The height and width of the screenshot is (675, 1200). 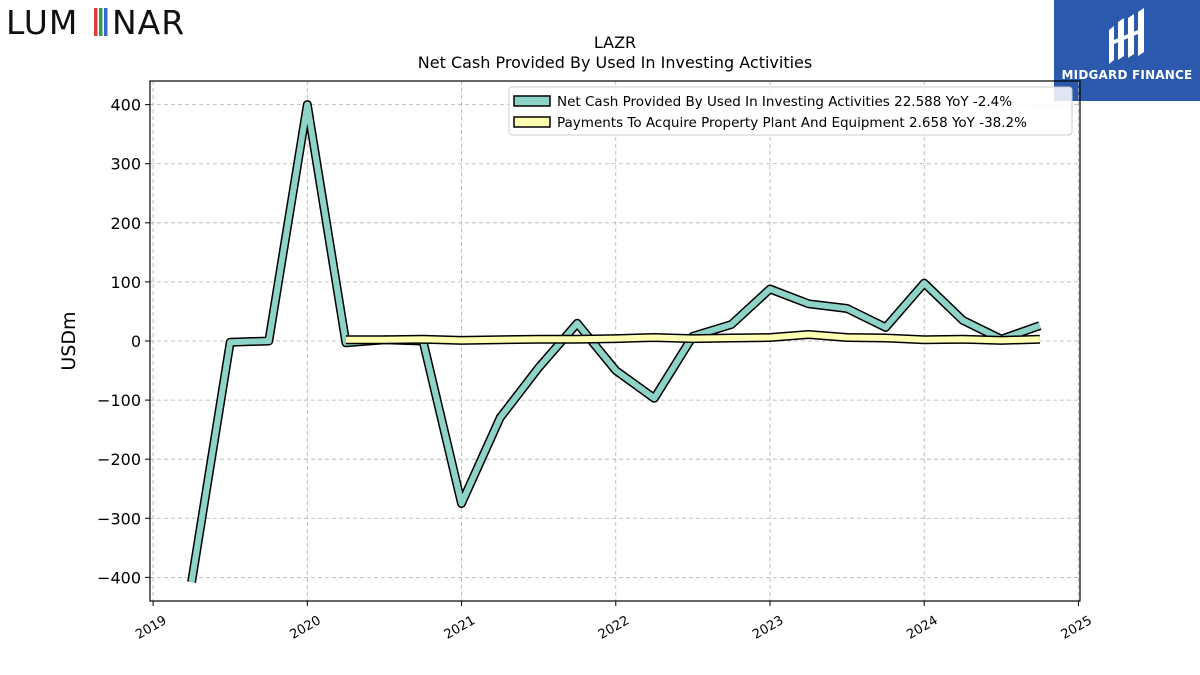 What do you see at coordinates (151, 628) in the screenshot?
I see `x-tick-label: 2019` at bounding box center [151, 628].